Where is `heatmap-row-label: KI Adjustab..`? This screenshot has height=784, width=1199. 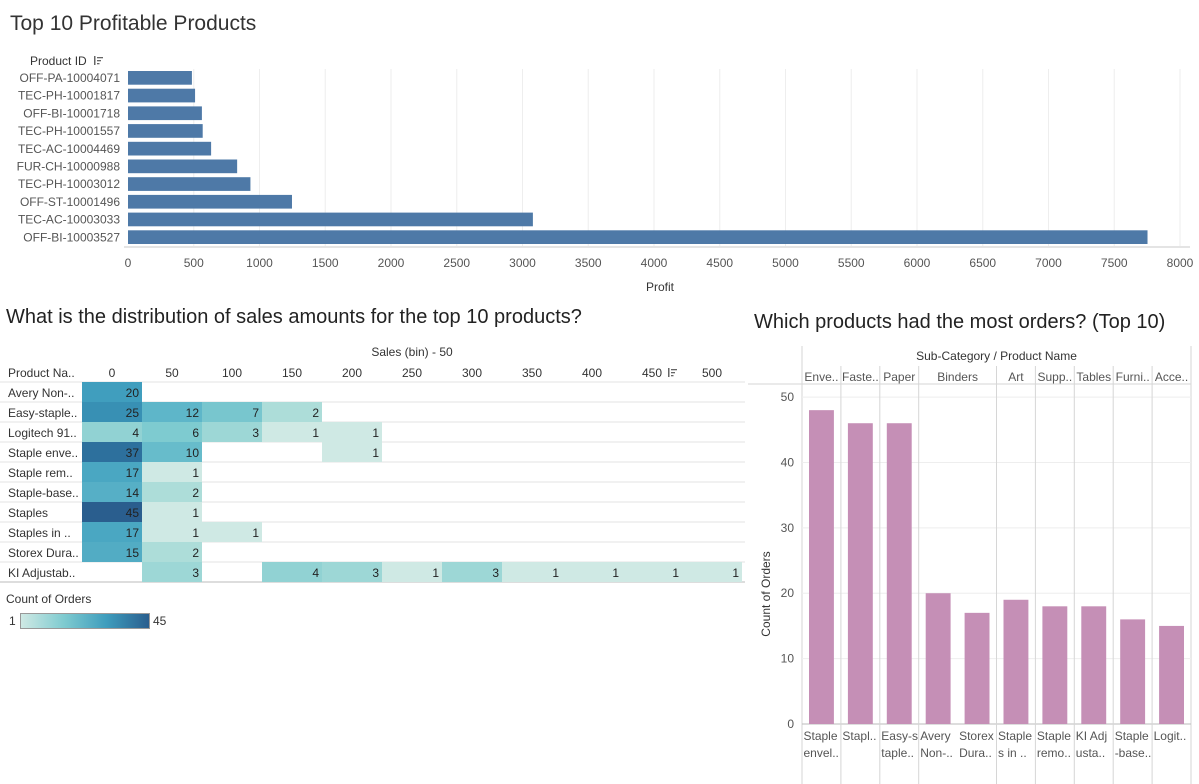
heatmap-row-label: KI Adjustab.. is located at coordinates (41, 573).